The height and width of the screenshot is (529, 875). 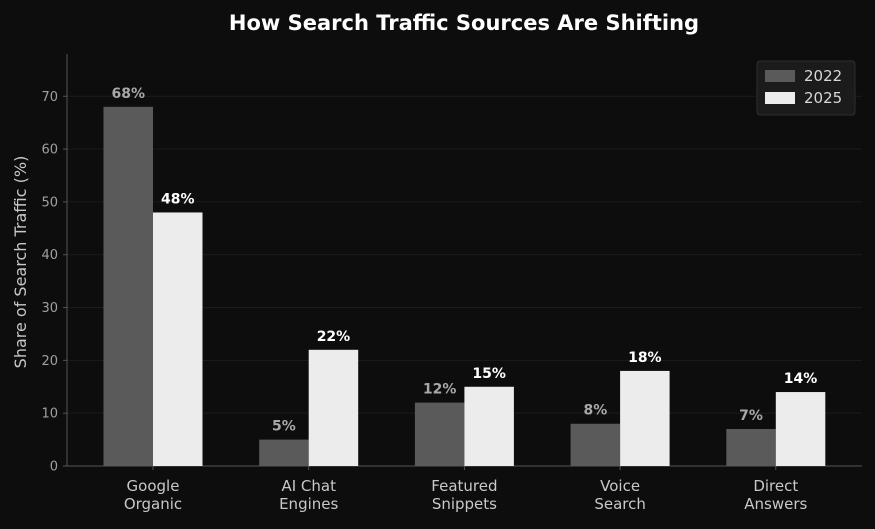 I want to click on x-tick-label: Voice, so click(x=620, y=486).